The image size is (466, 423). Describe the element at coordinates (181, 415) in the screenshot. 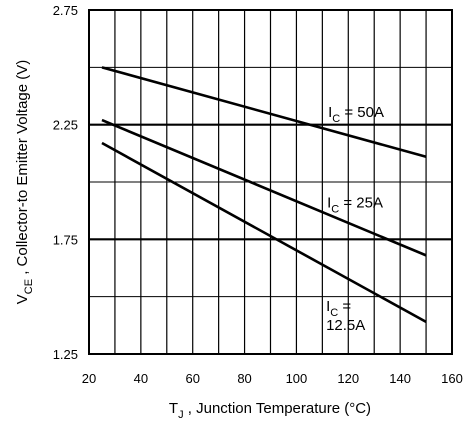

I see `x-axis-label-subscript: J` at that location.